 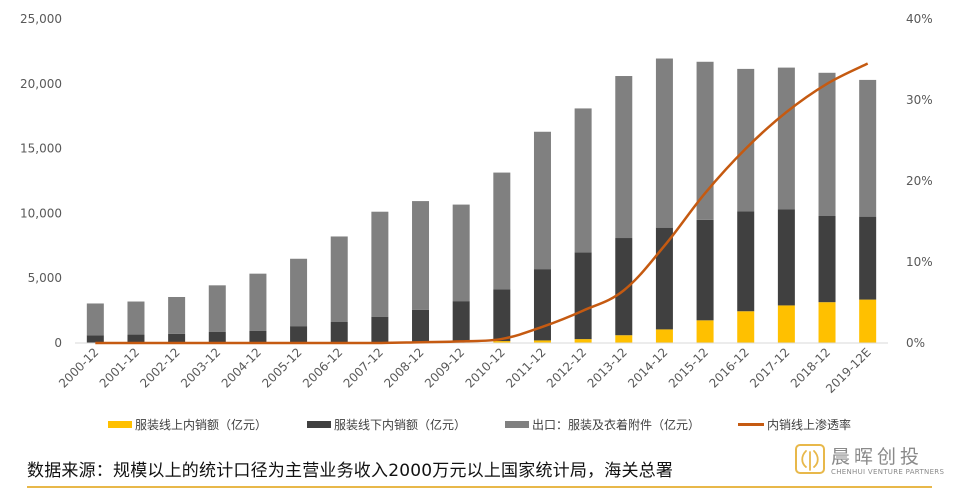 I want to click on x-axis-tick-label: 2015-12, so click(x=688, y=367).